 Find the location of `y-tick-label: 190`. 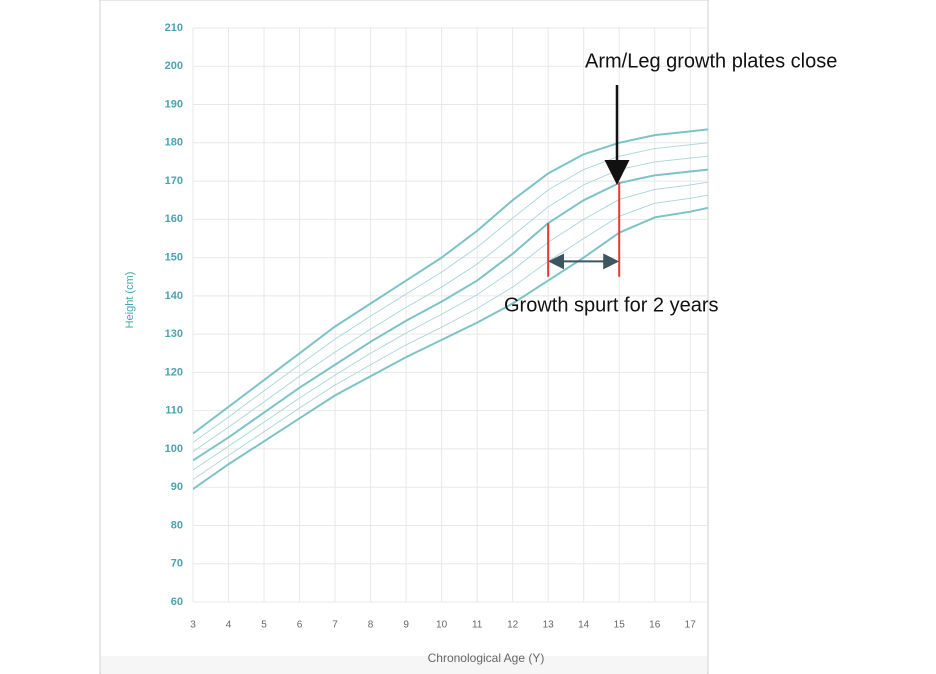

y-tick-label: 190 is located at coordinates (174, 104).